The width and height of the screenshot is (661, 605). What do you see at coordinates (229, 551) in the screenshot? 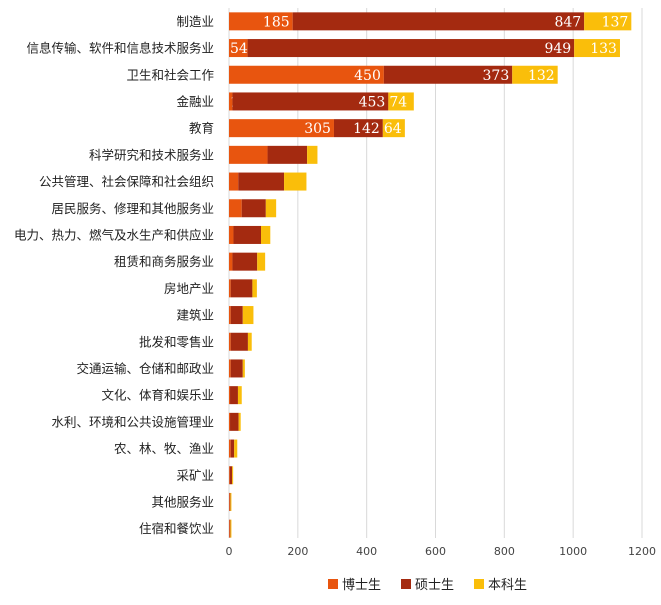
I see `x-tick-label: 0` at bounding box center [229, 551].